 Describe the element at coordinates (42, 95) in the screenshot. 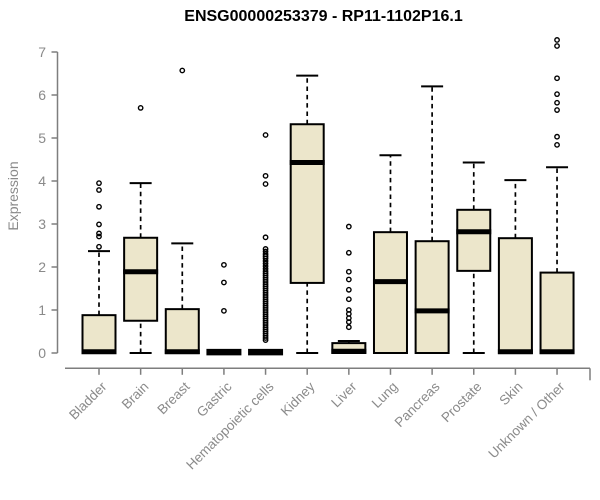

I see `y-tick-label: 6` at that location.